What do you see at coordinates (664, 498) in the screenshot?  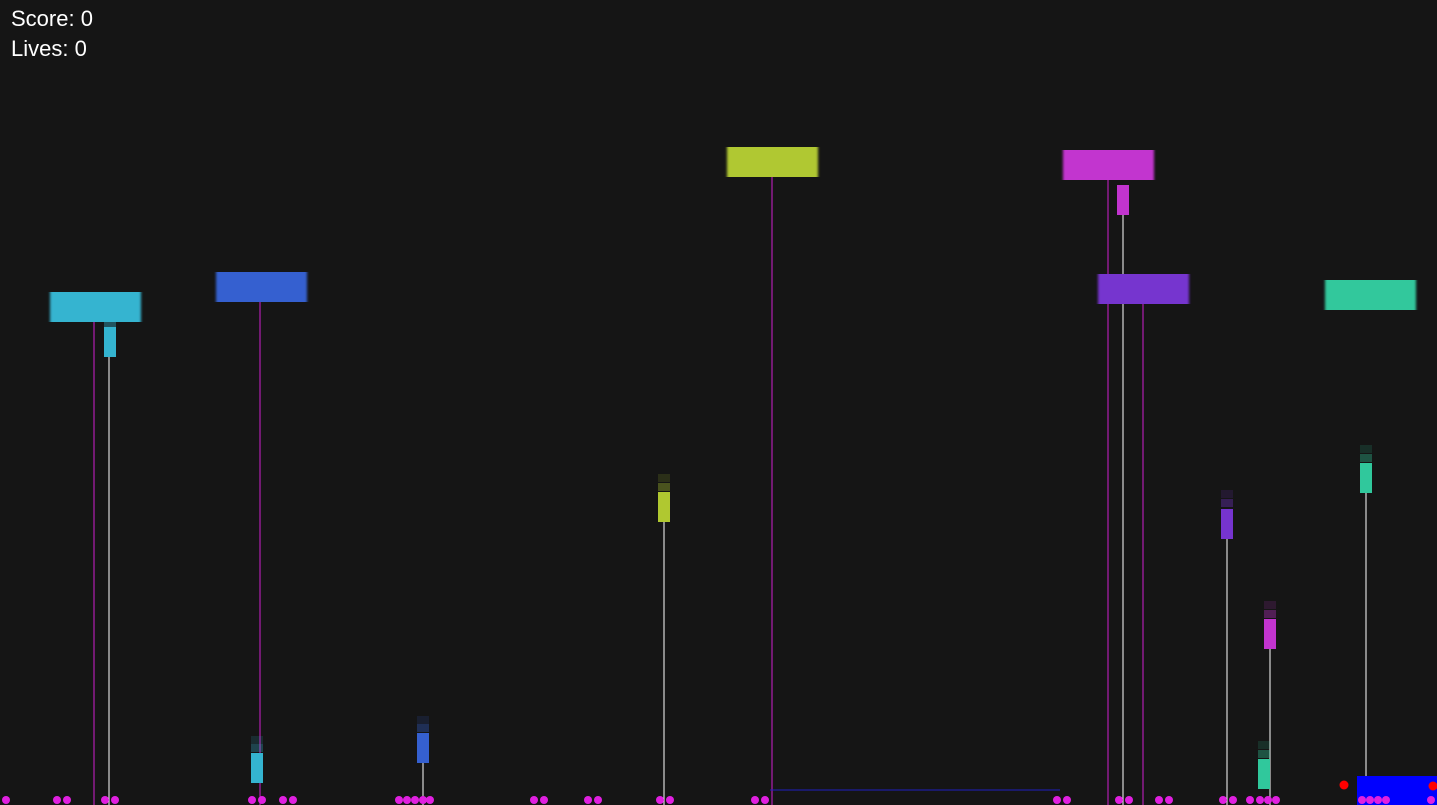 I see `projectile-lime` at bounding box center [664, 498].